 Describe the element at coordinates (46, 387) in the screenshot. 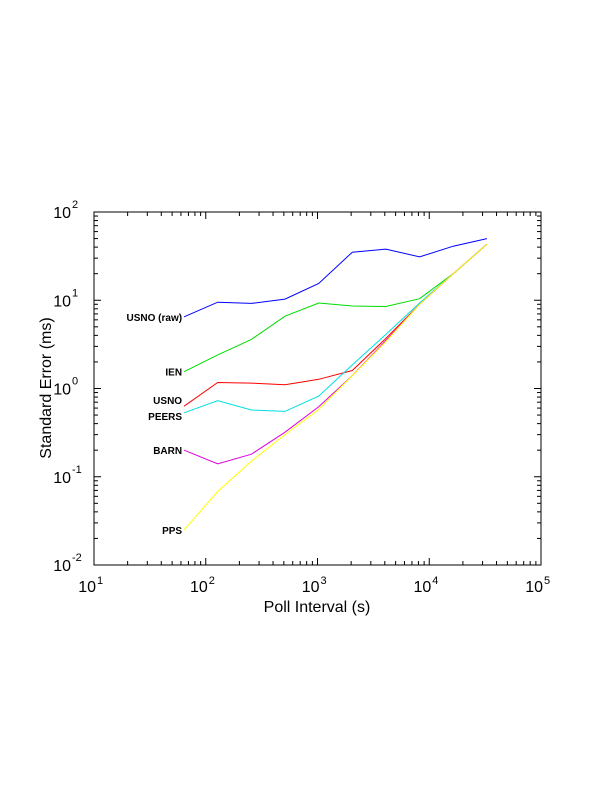

I see `y-axis-title: Standard Error (ms)` at that location.